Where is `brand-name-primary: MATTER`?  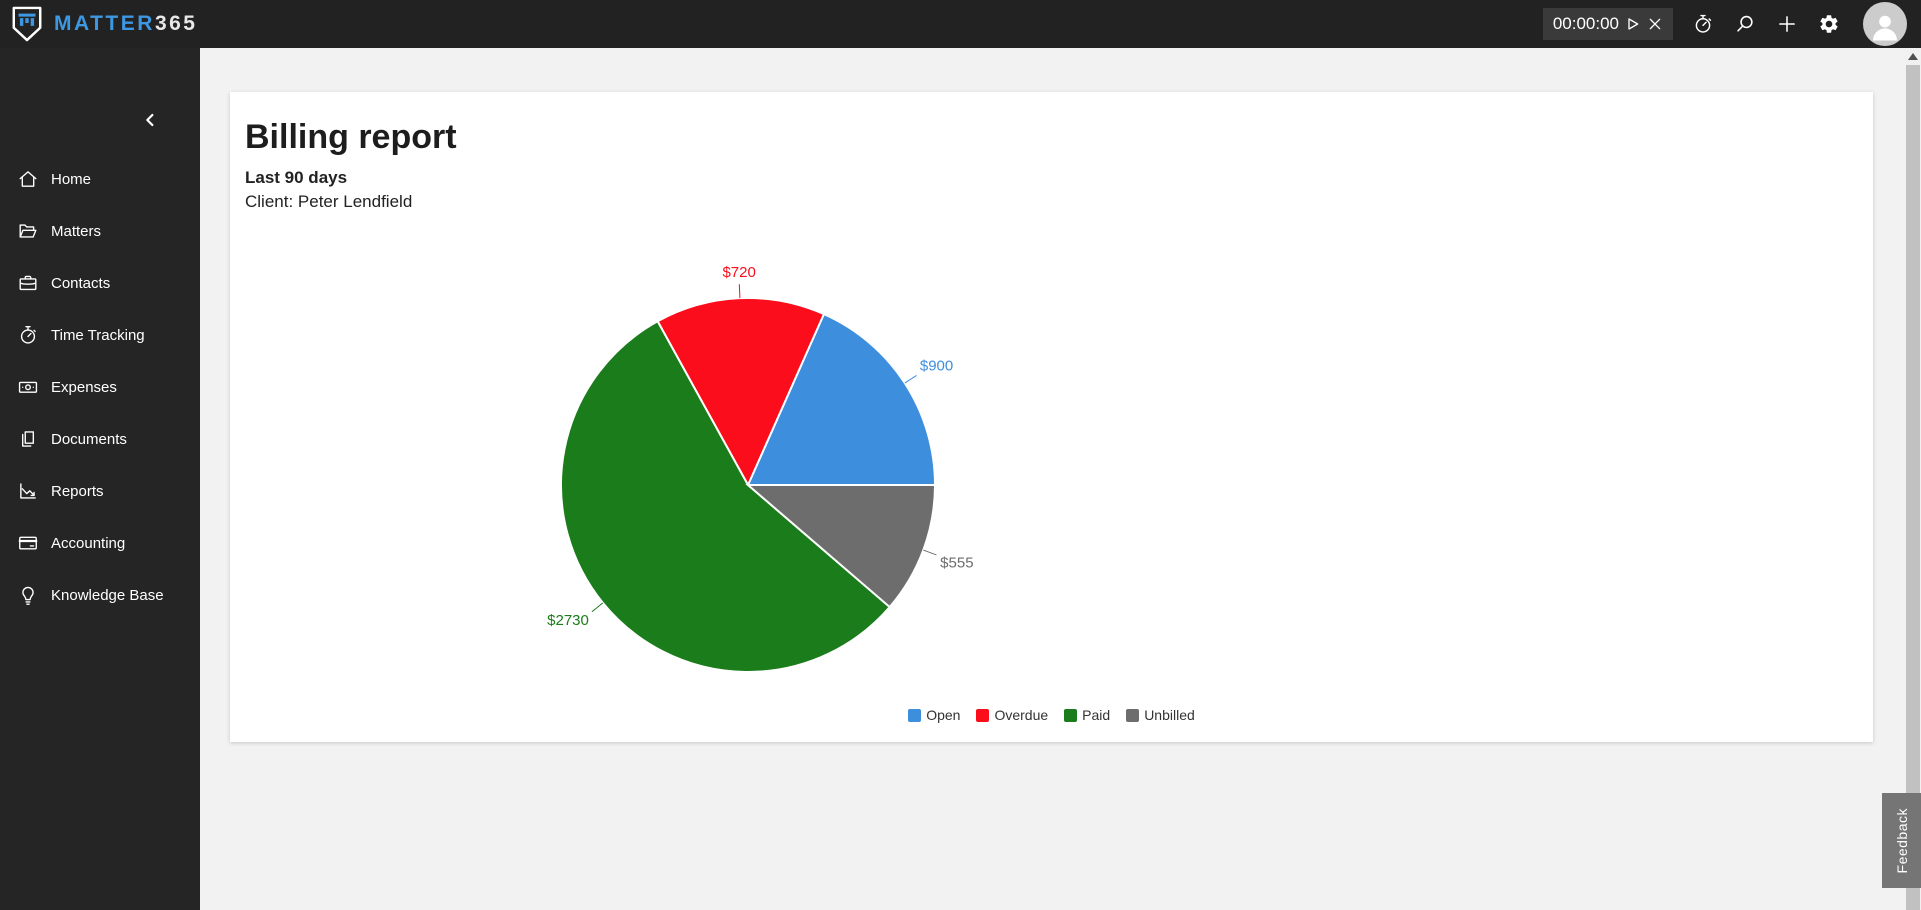
brand-name-primary: MATTER is located at coordinates (104, 23).